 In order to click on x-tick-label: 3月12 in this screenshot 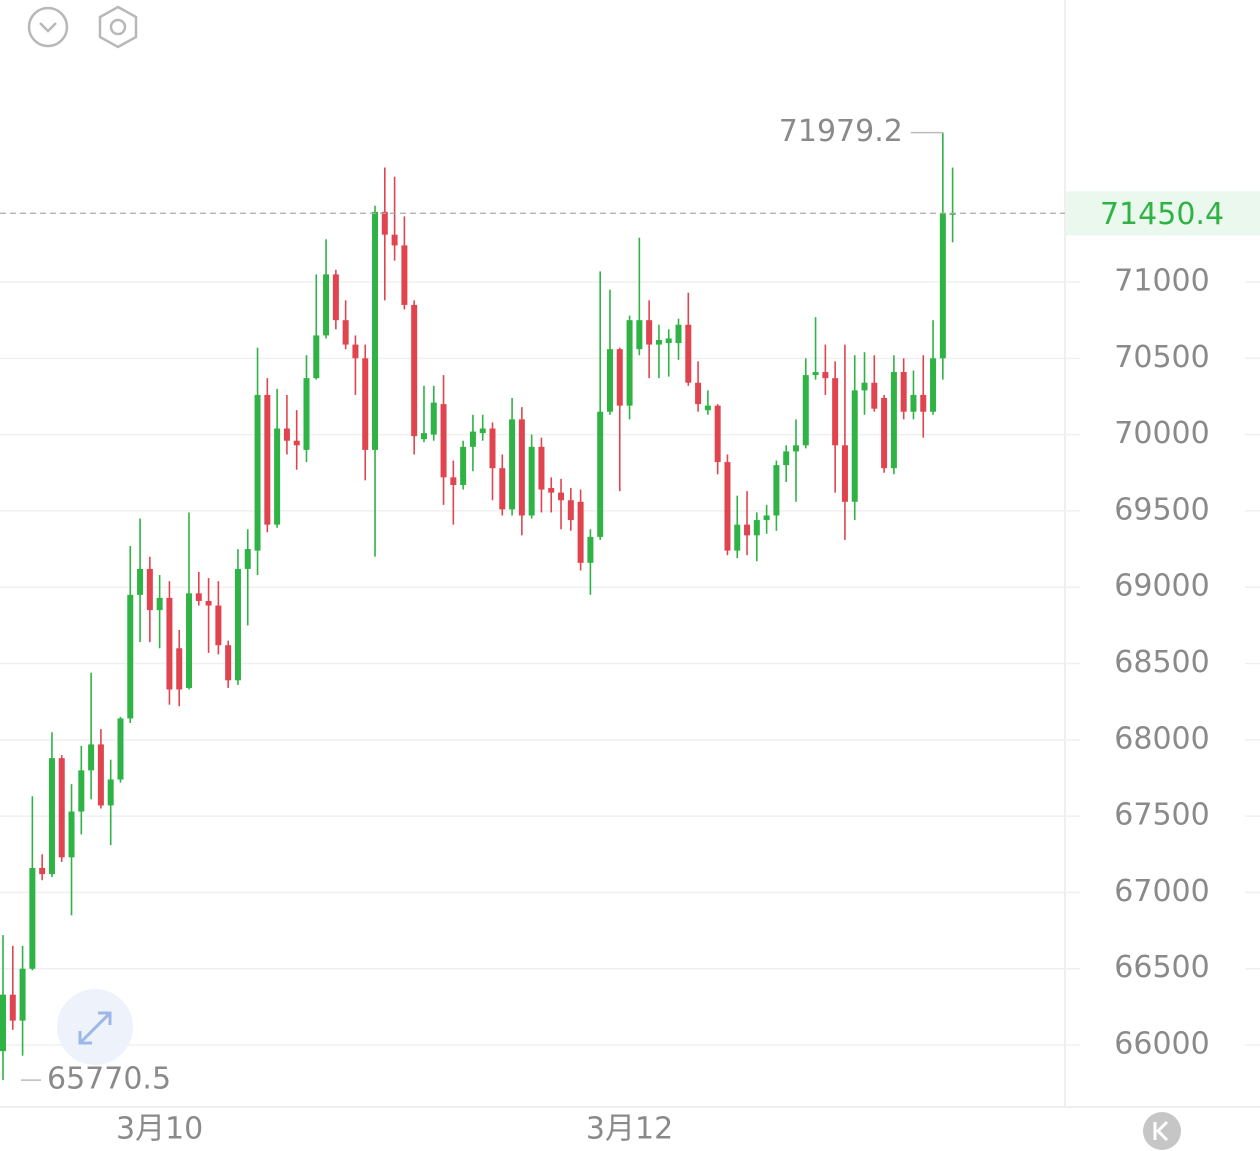, I will do `click(629, 1129)`.